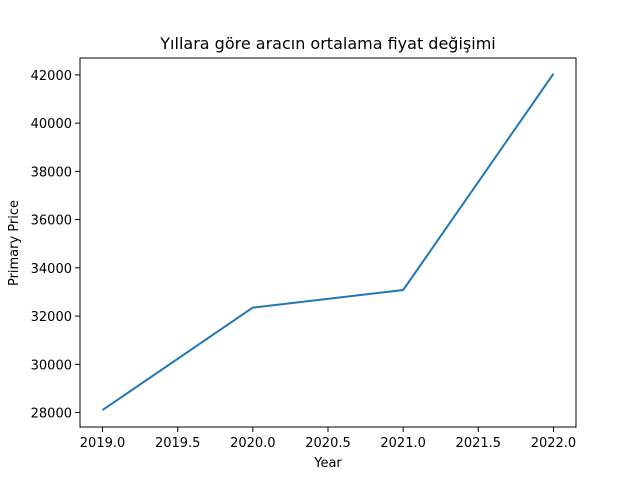  I want to click on x-tick-label: 2020.5, so click(328, 443).